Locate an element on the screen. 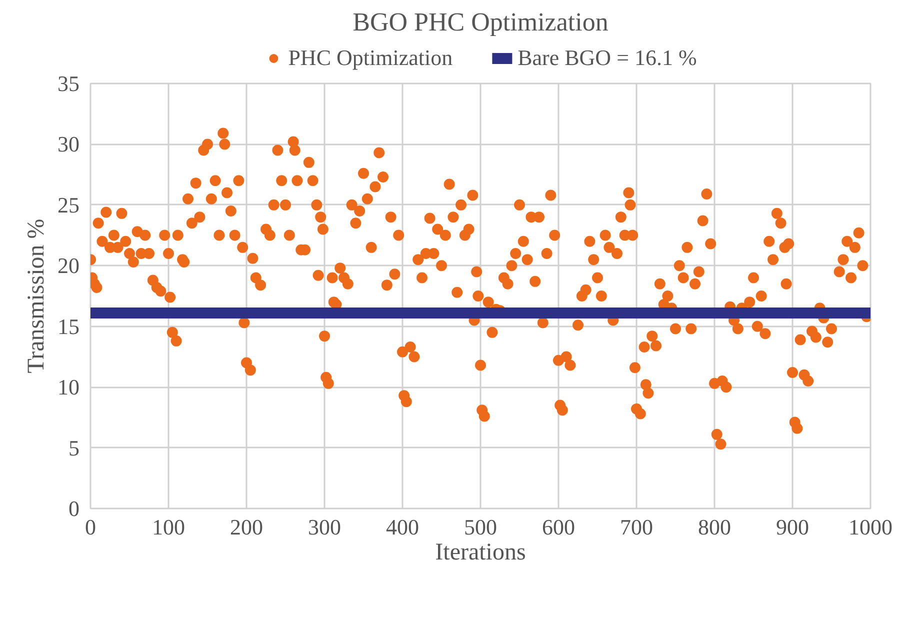 This screenshot has height=644, width=916. x-tick-label: 100 is located at coordinates (168, 527).